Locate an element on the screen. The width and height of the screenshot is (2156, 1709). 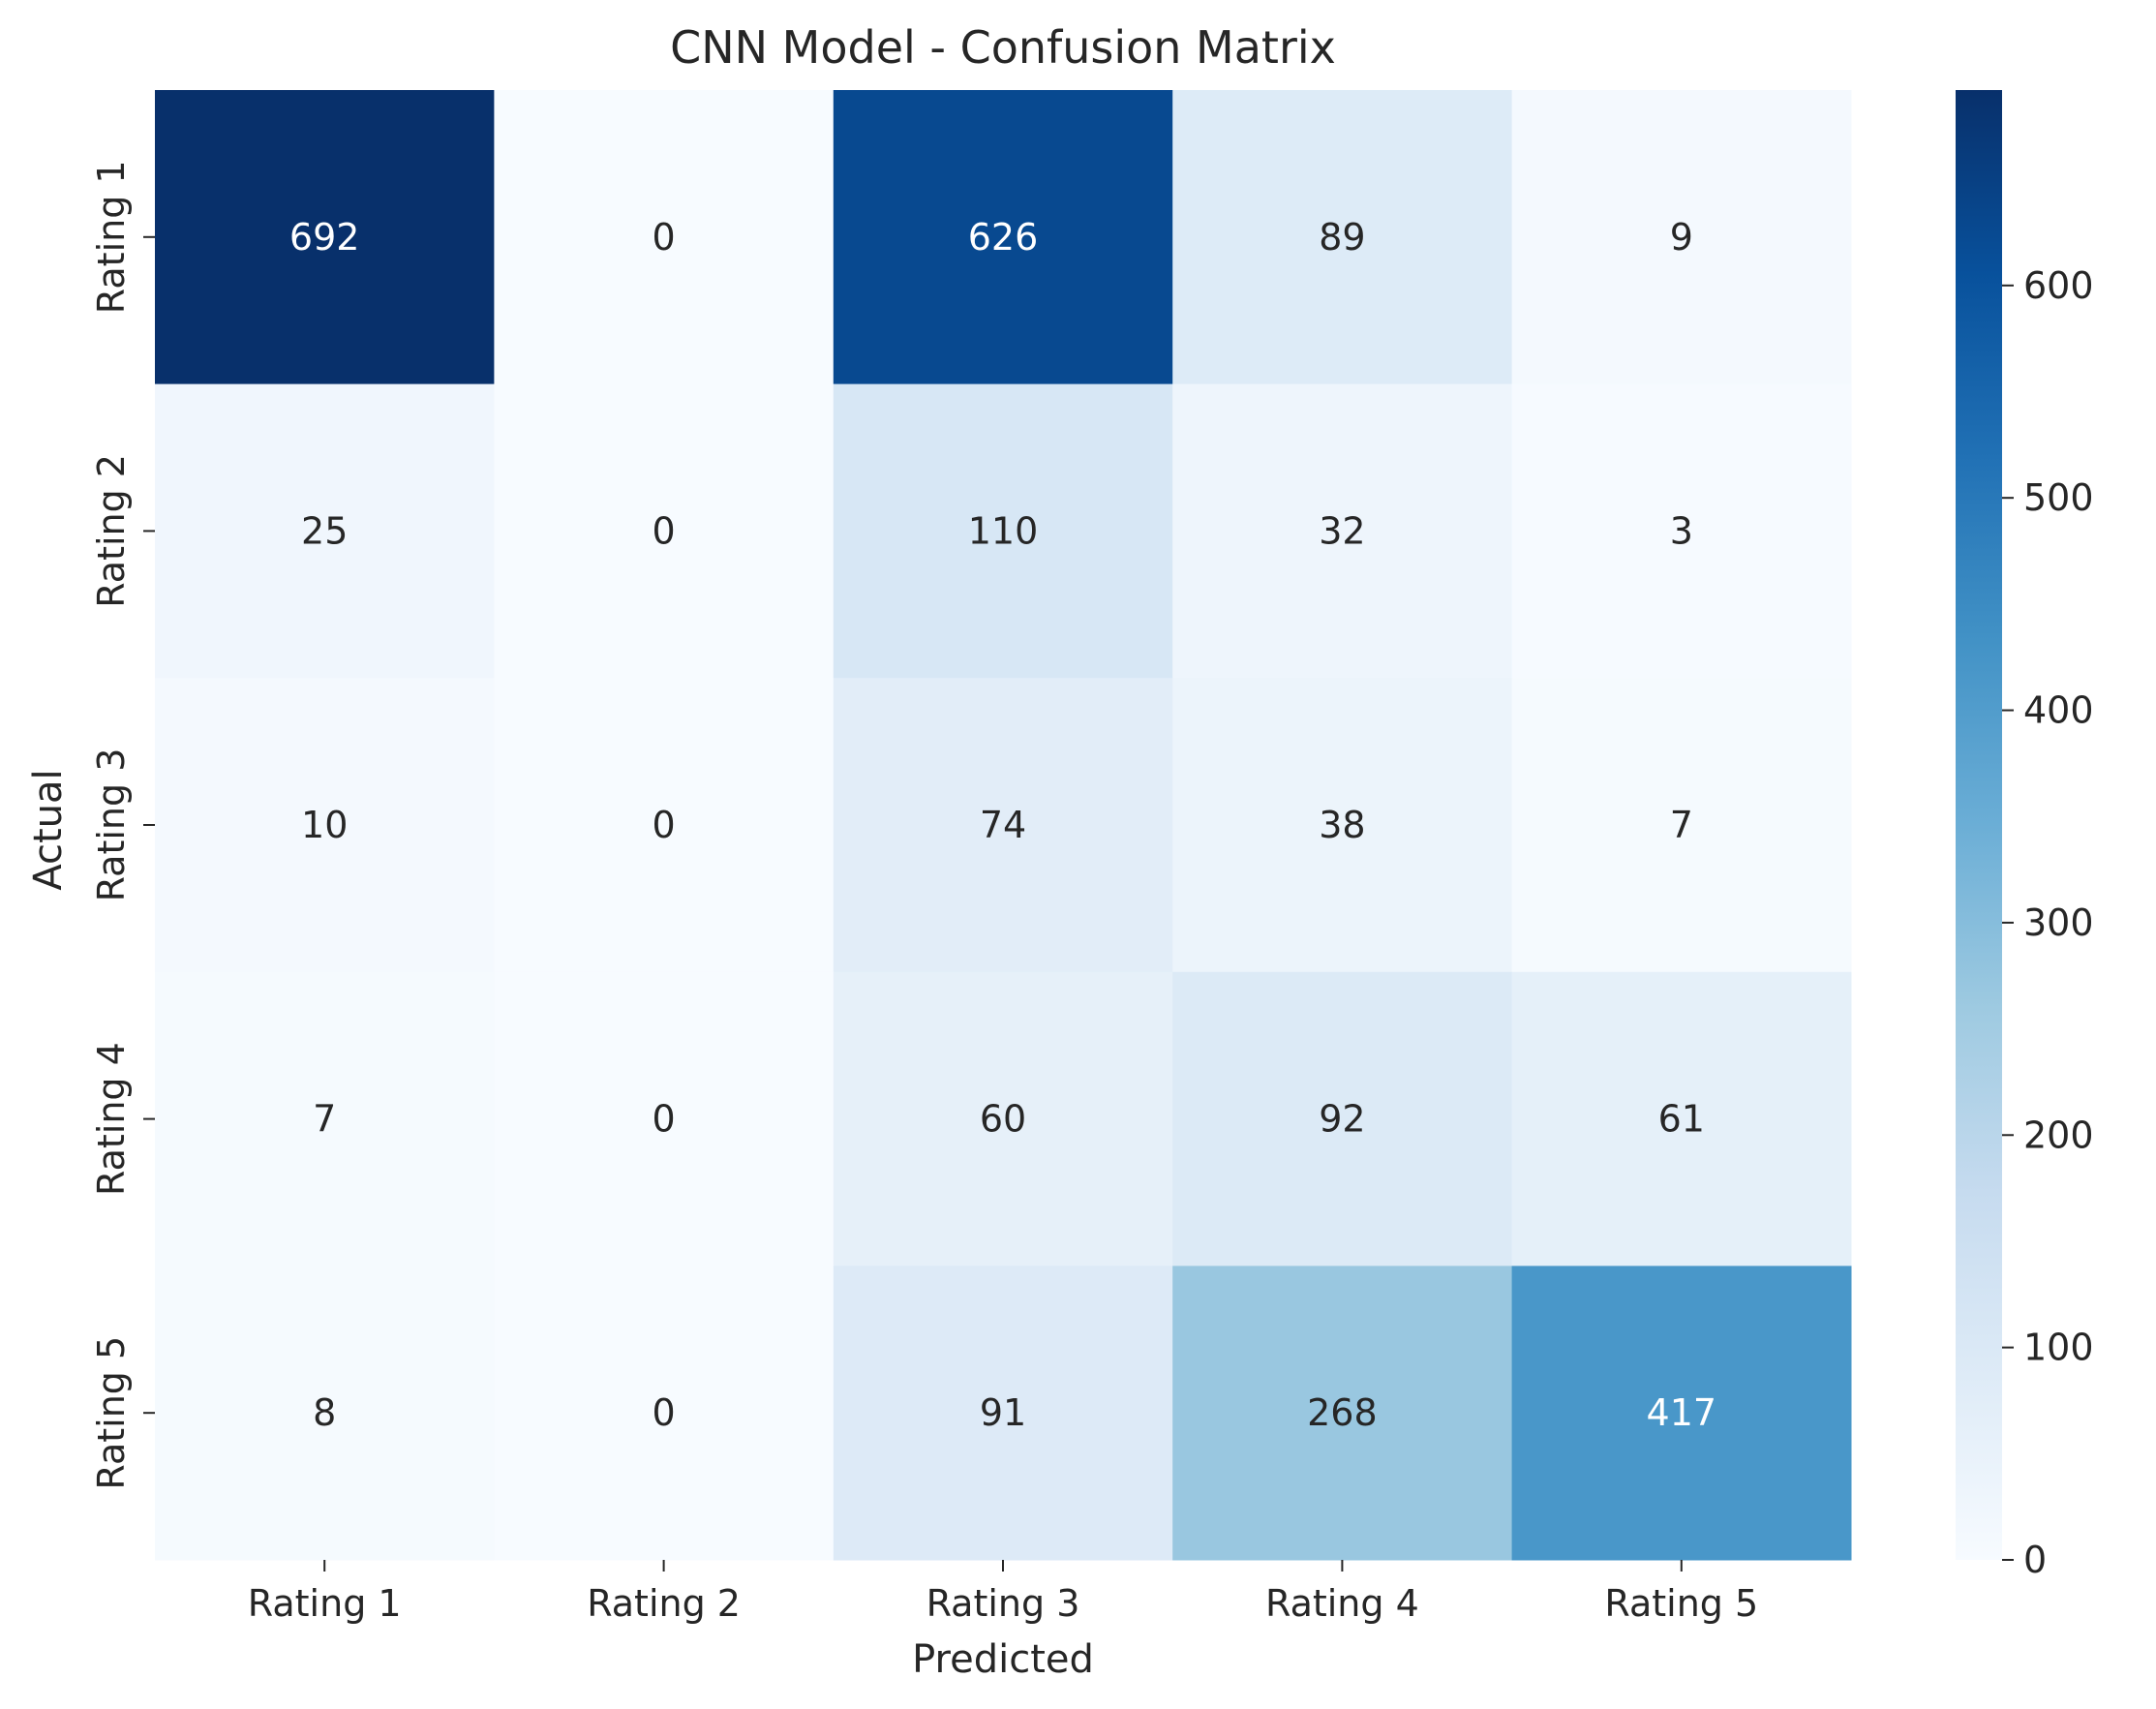
colorbar-tick-label: 400 is located at coordinates (2059, 710).